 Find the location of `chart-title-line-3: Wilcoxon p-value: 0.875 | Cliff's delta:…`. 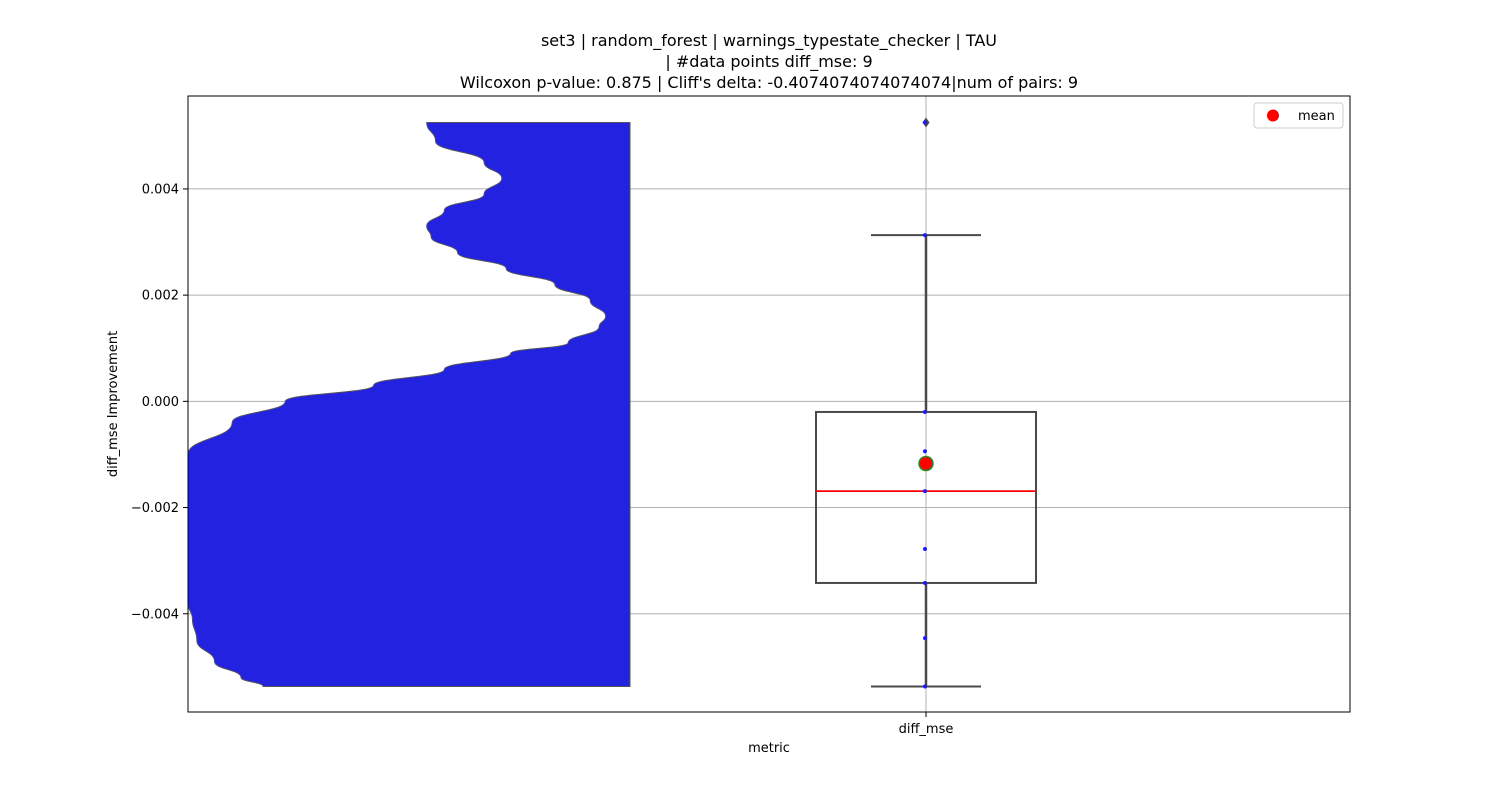

chart-title-line-3: Wilcoxon p-value: 0.875 | Cliff's delta:… is located at coordinates (769, 82).